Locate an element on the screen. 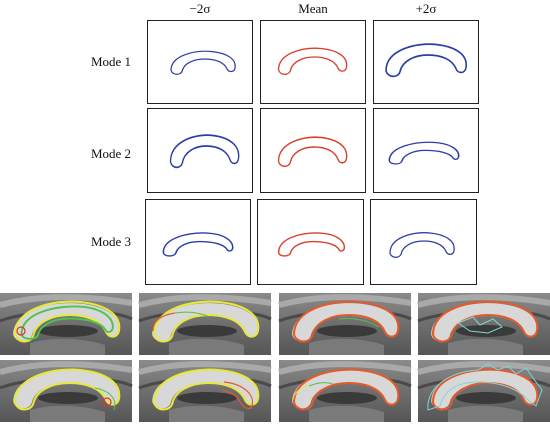  row-label: Mode 1 is located at coordinates (111, 61).